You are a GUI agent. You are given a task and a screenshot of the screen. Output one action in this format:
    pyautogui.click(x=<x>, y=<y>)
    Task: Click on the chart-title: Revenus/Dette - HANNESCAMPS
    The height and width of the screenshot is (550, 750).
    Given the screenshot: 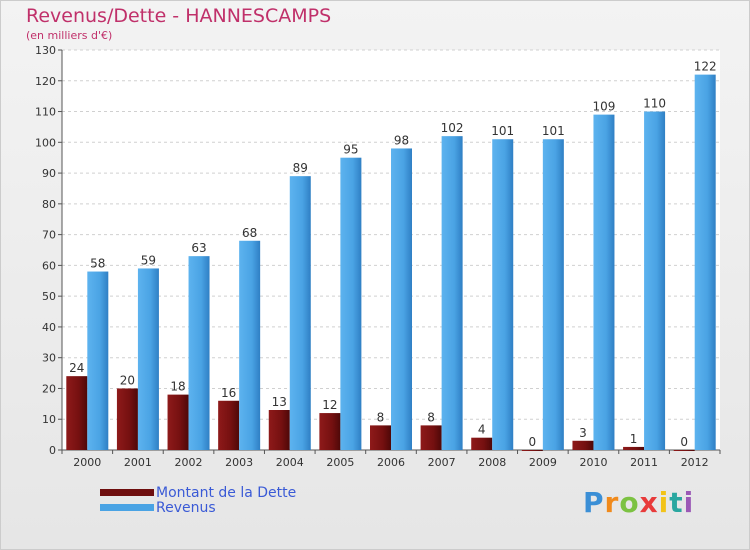 What is the action you would take?
    pyautogui.click(x=179, y=16)
    